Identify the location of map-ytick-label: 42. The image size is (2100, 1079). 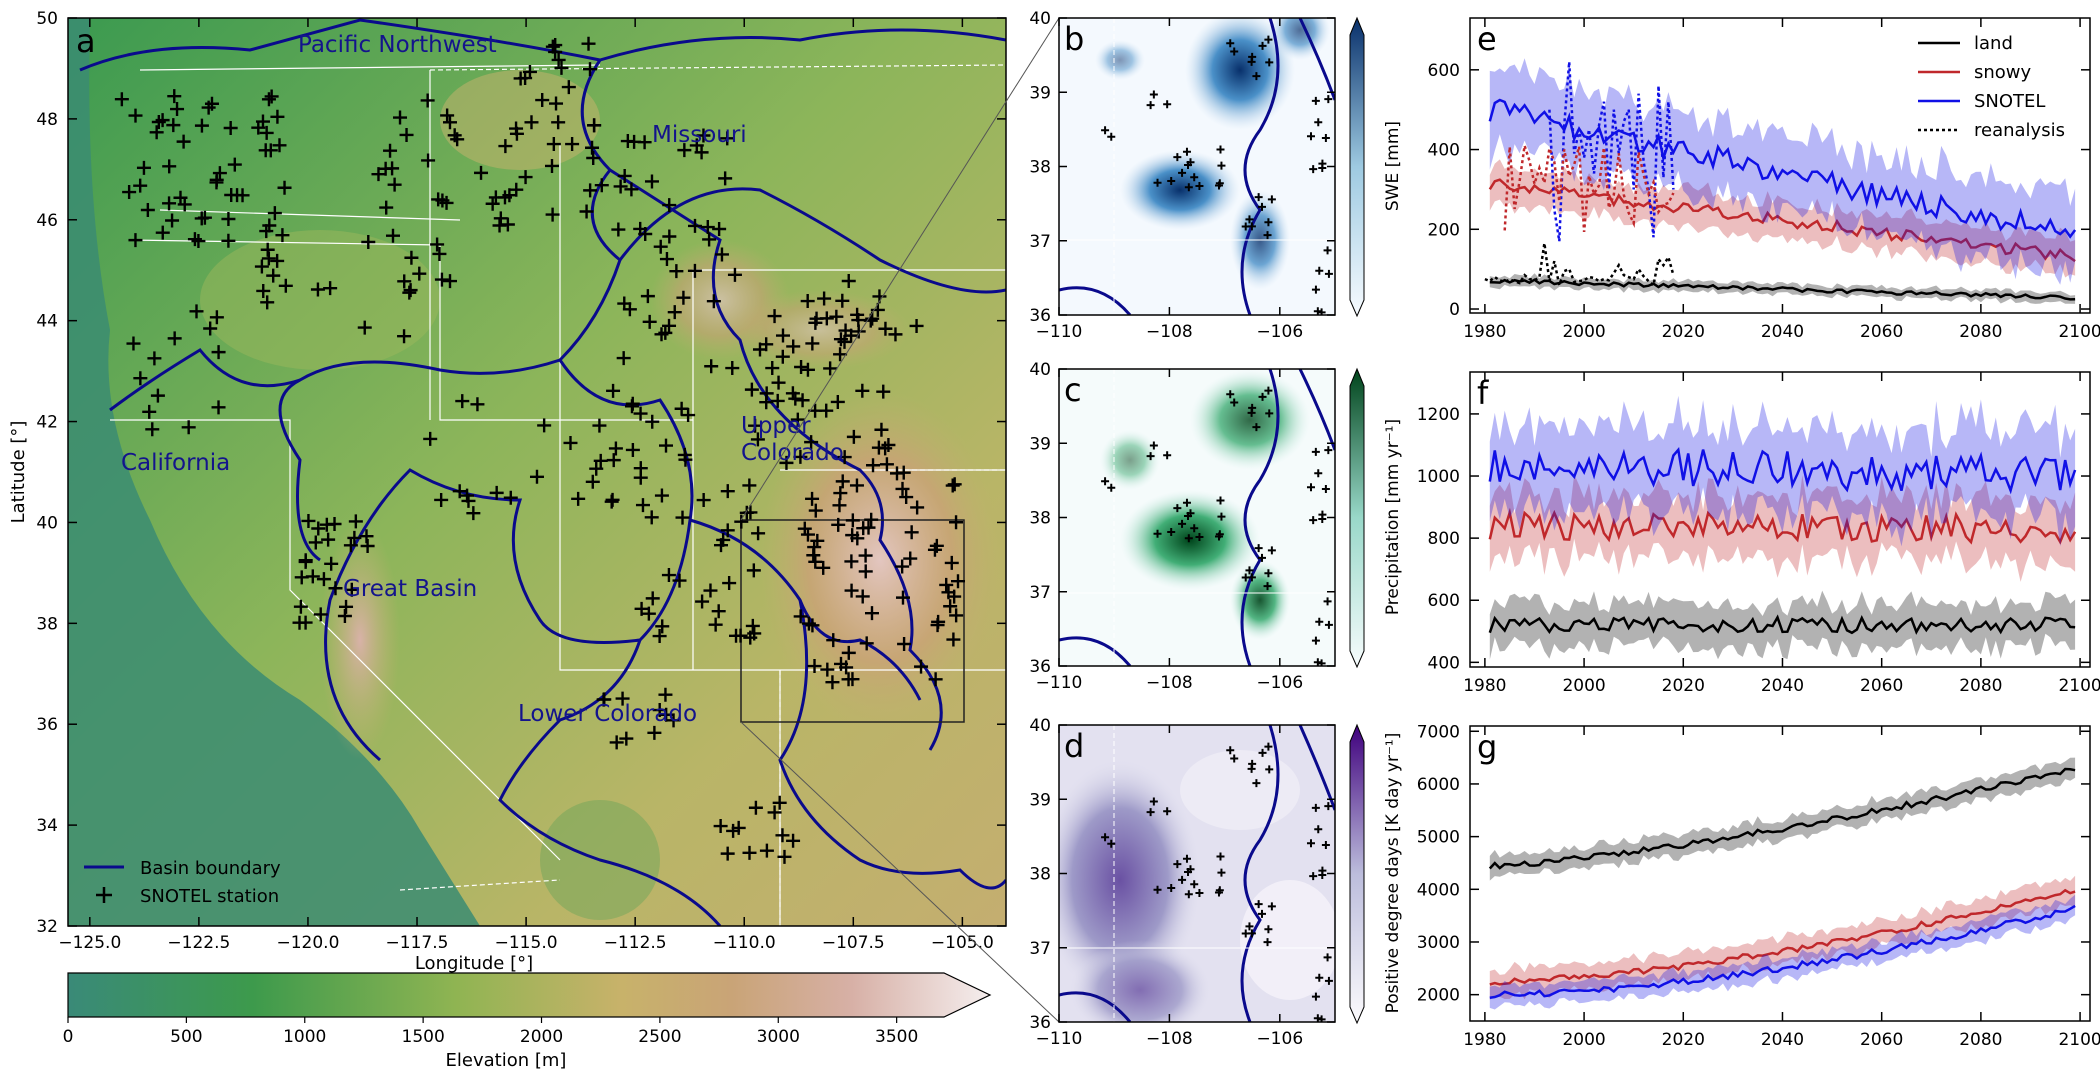
(47, 423).